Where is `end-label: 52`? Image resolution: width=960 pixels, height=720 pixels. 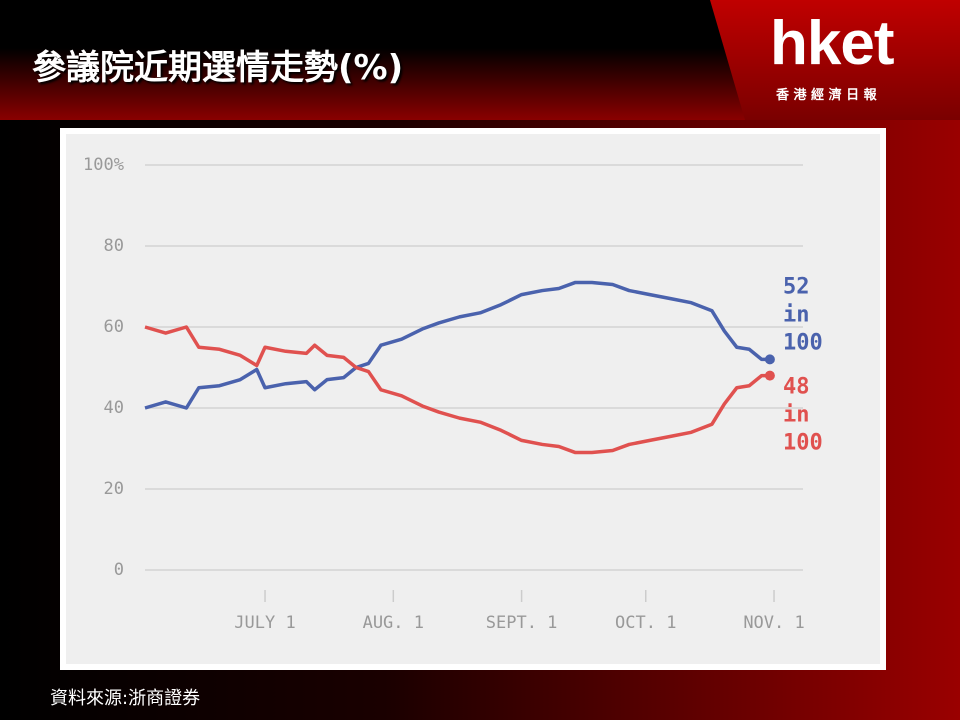
end-label: 52 is located at coordinates (796, 286).